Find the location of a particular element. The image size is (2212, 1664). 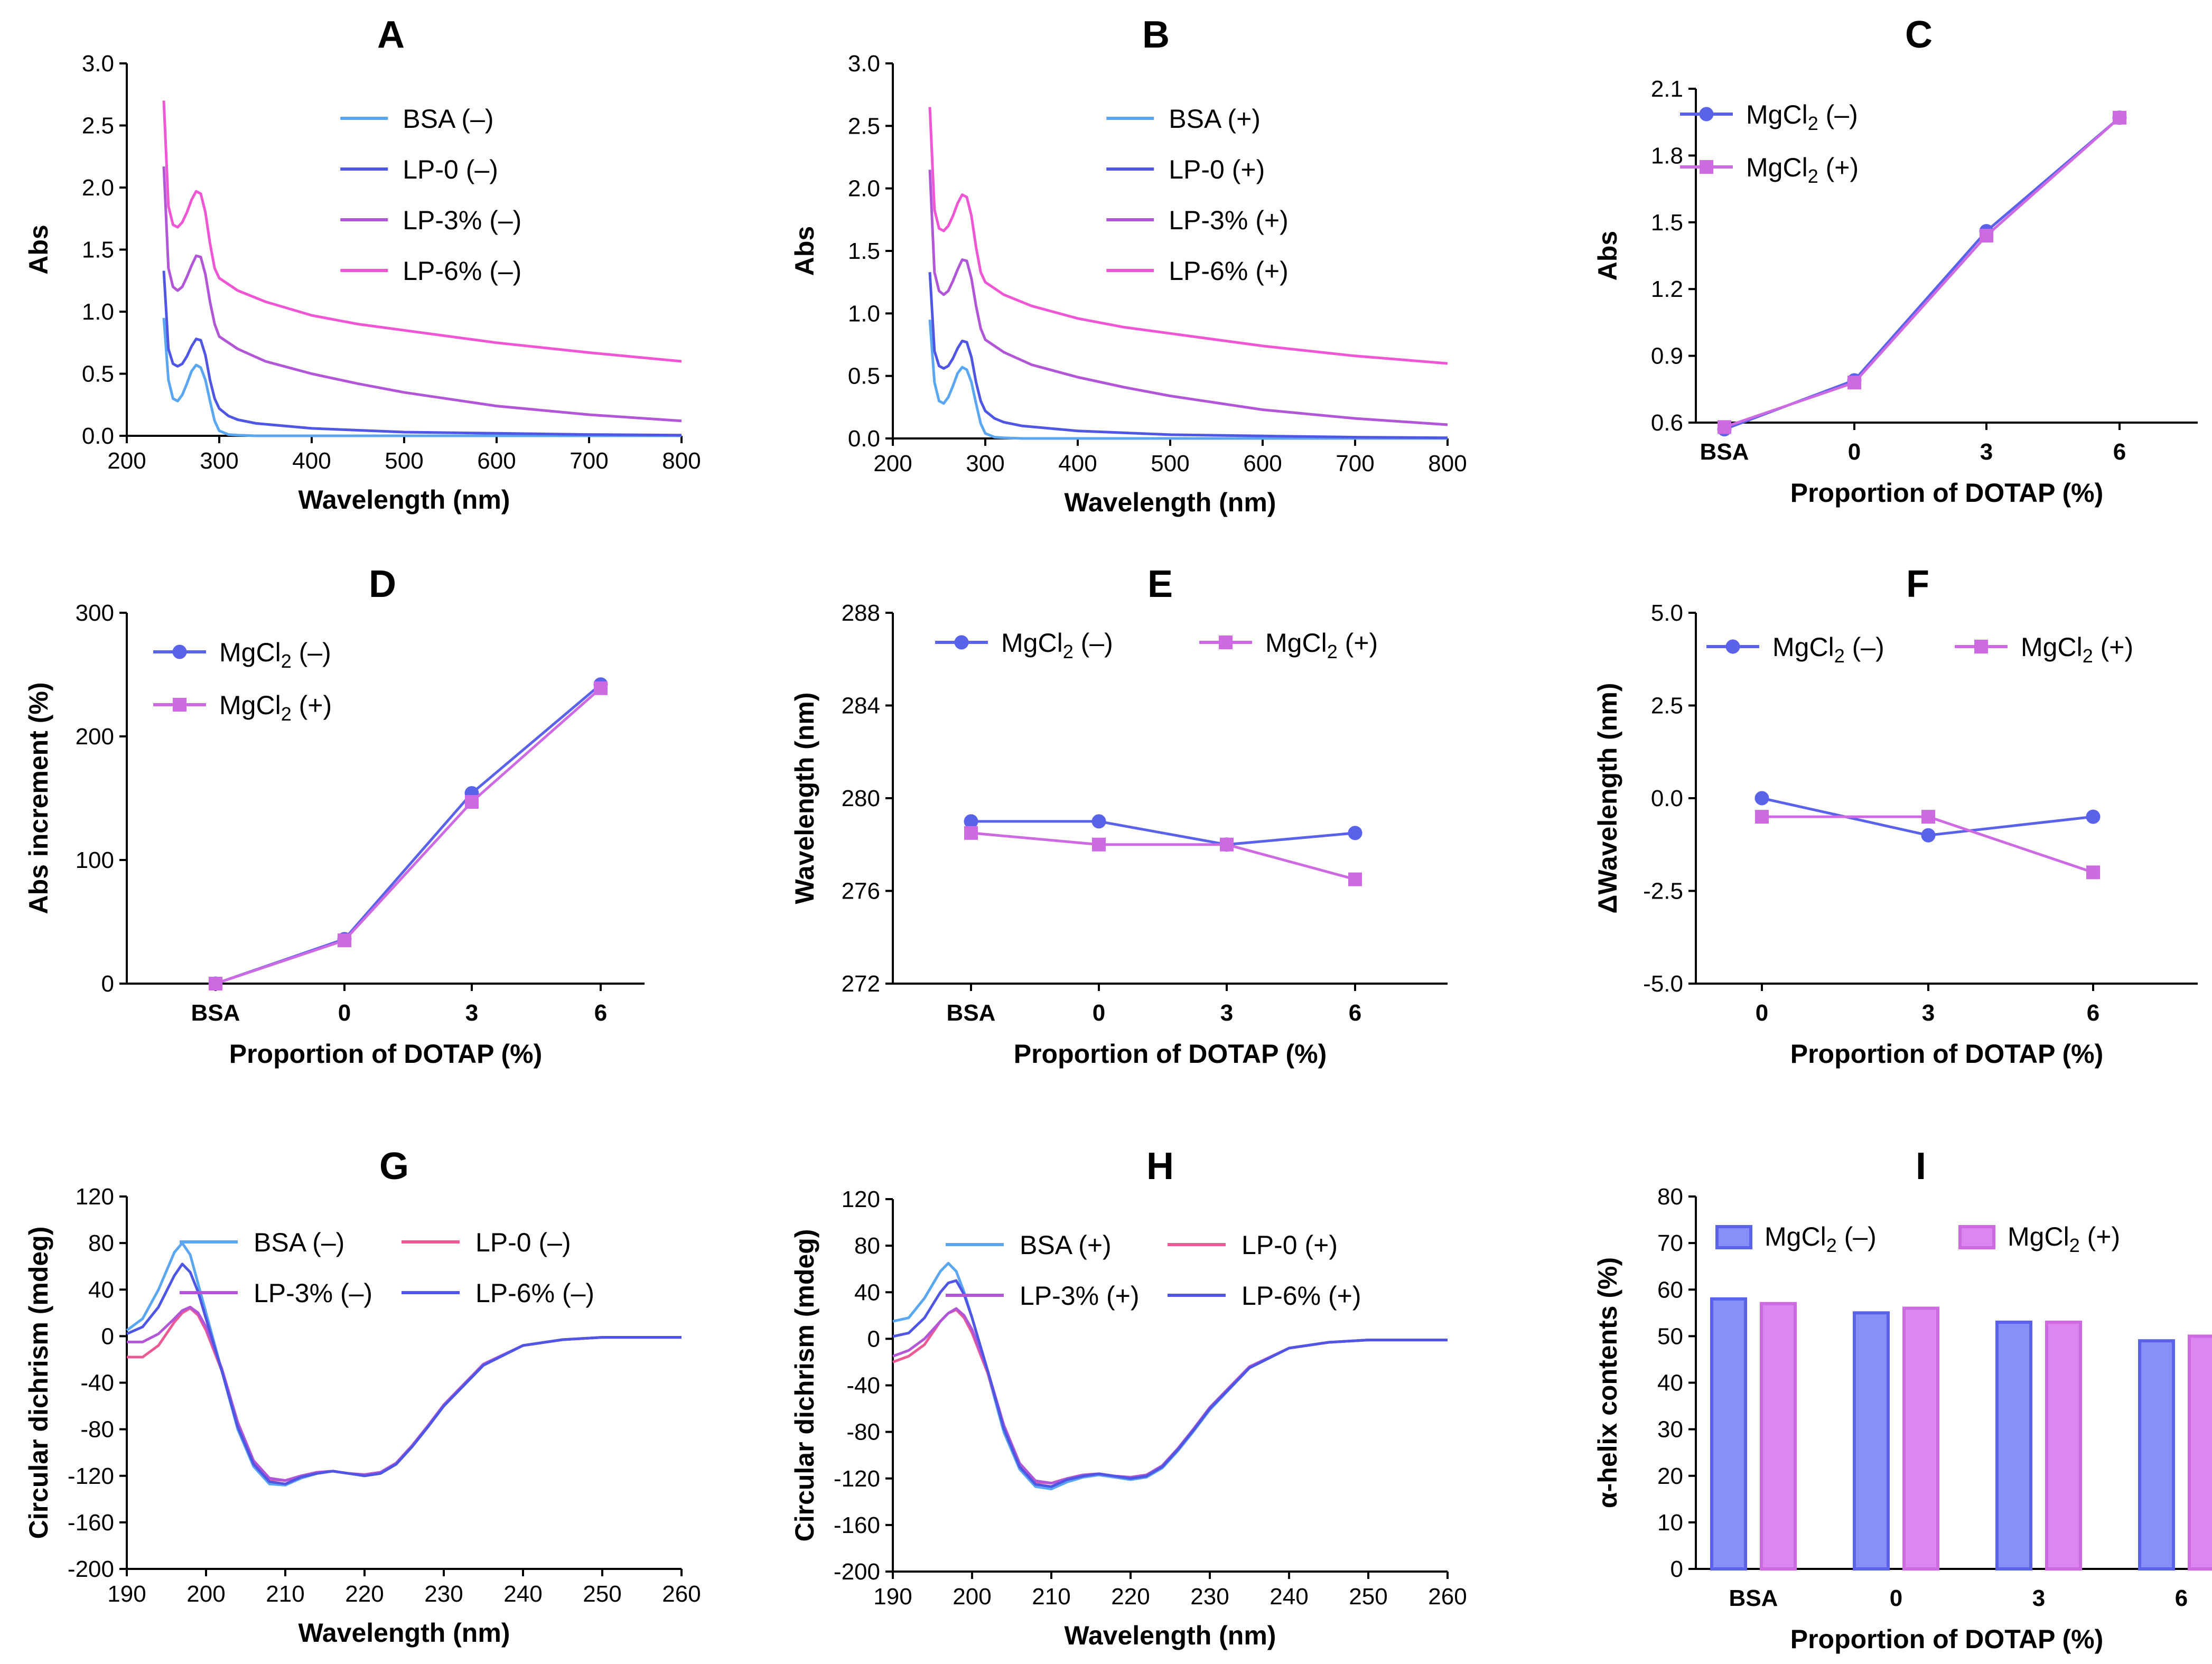

y-axis-title: α-helix contents (%) is located at coordinates (1607, 1383).